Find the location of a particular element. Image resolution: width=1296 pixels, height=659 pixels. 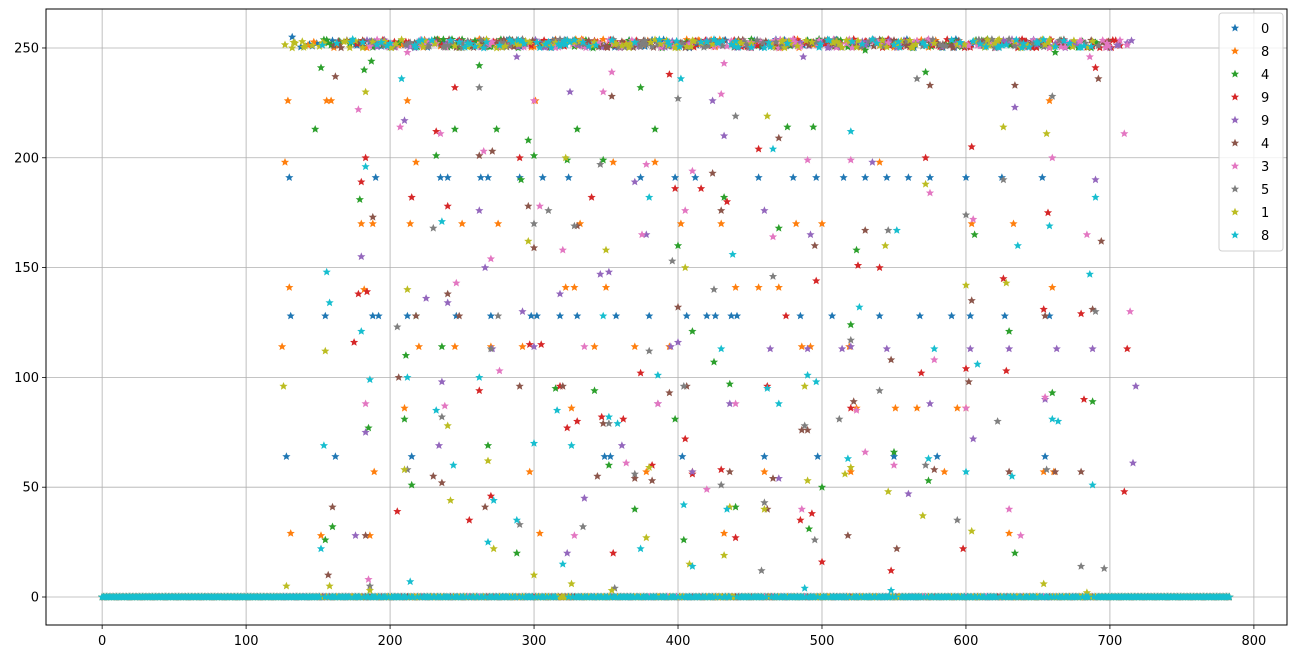

y-tick-label: 50 is located at coordinates (30, 488).